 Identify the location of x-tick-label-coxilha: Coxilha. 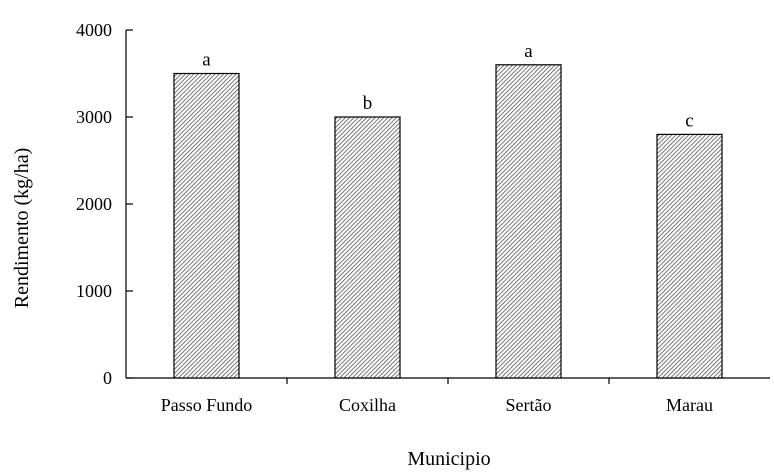
(367, 405).